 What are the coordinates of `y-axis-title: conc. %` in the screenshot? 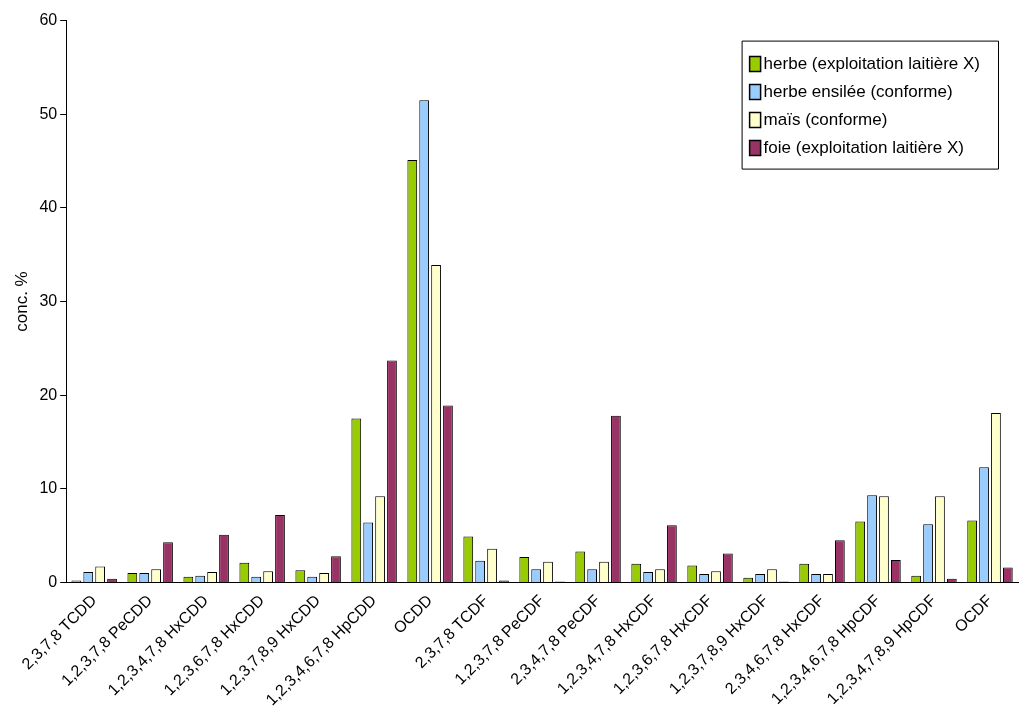 It's located at (21, 301).